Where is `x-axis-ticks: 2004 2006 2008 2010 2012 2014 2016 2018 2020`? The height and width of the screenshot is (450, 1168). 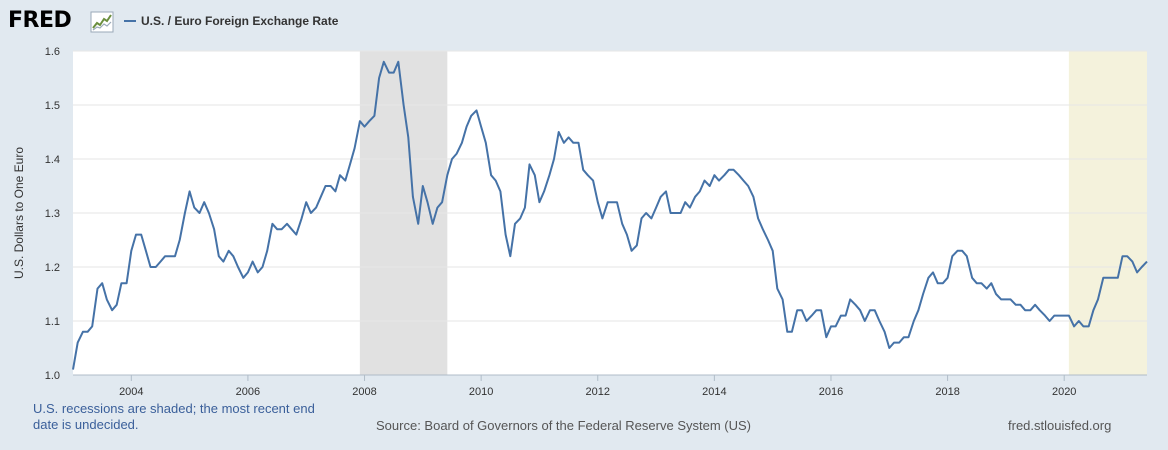 x-axis-ticks: 2004 2006 2008 2010 2012 2014 2016 2018 2020 is located at coordinates (610, 386).